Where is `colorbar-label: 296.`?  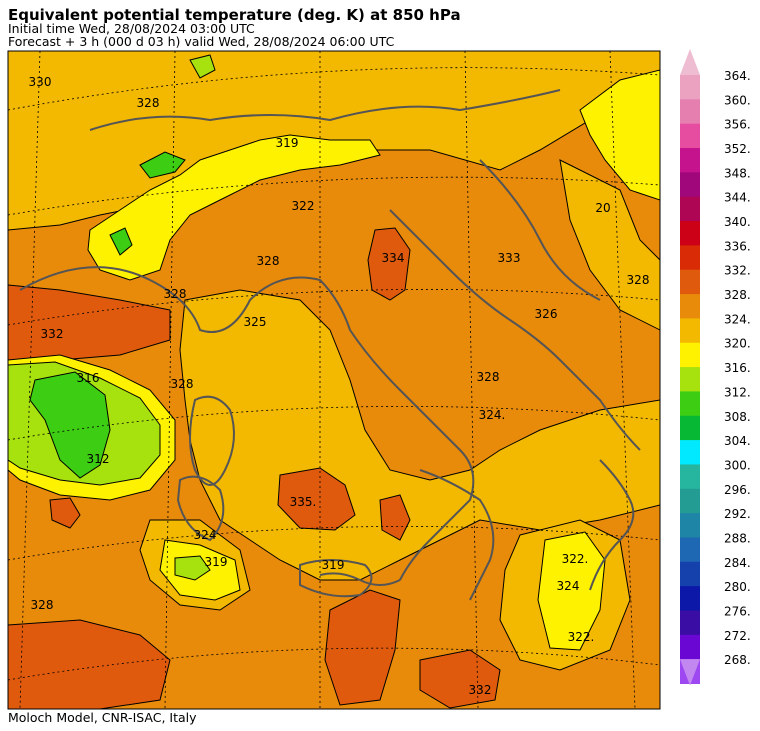
colorbar-label: 296. is located at coordinates (737, 490).